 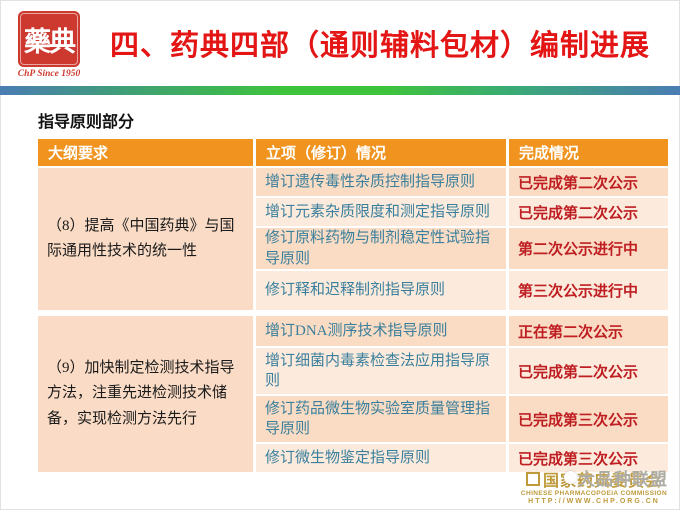 What do you see at coordinates (381, 419) in the screenshot?
I see `item-cell: 修订药品微生物实验室质量管理指导原则` at bounding box center [381, 419].